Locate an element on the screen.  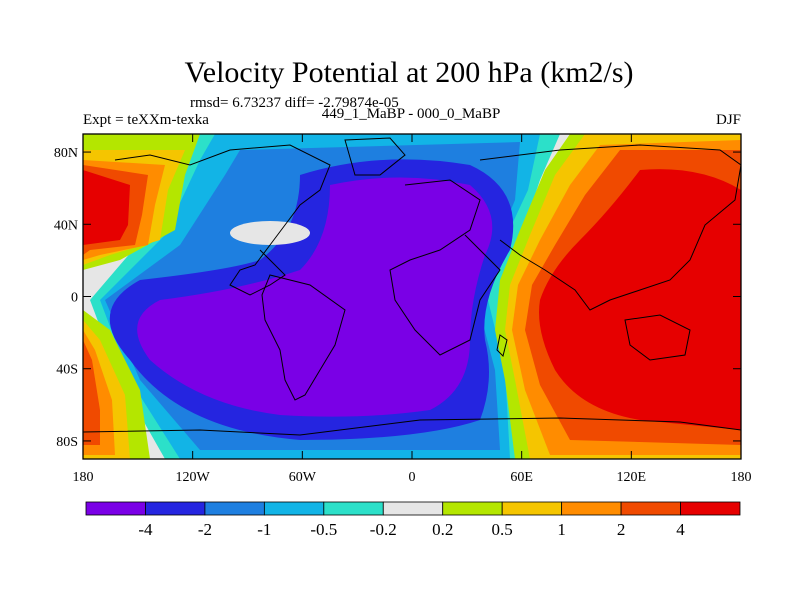
colorbar-label: -0.2 is located at coordinates (383, 529).